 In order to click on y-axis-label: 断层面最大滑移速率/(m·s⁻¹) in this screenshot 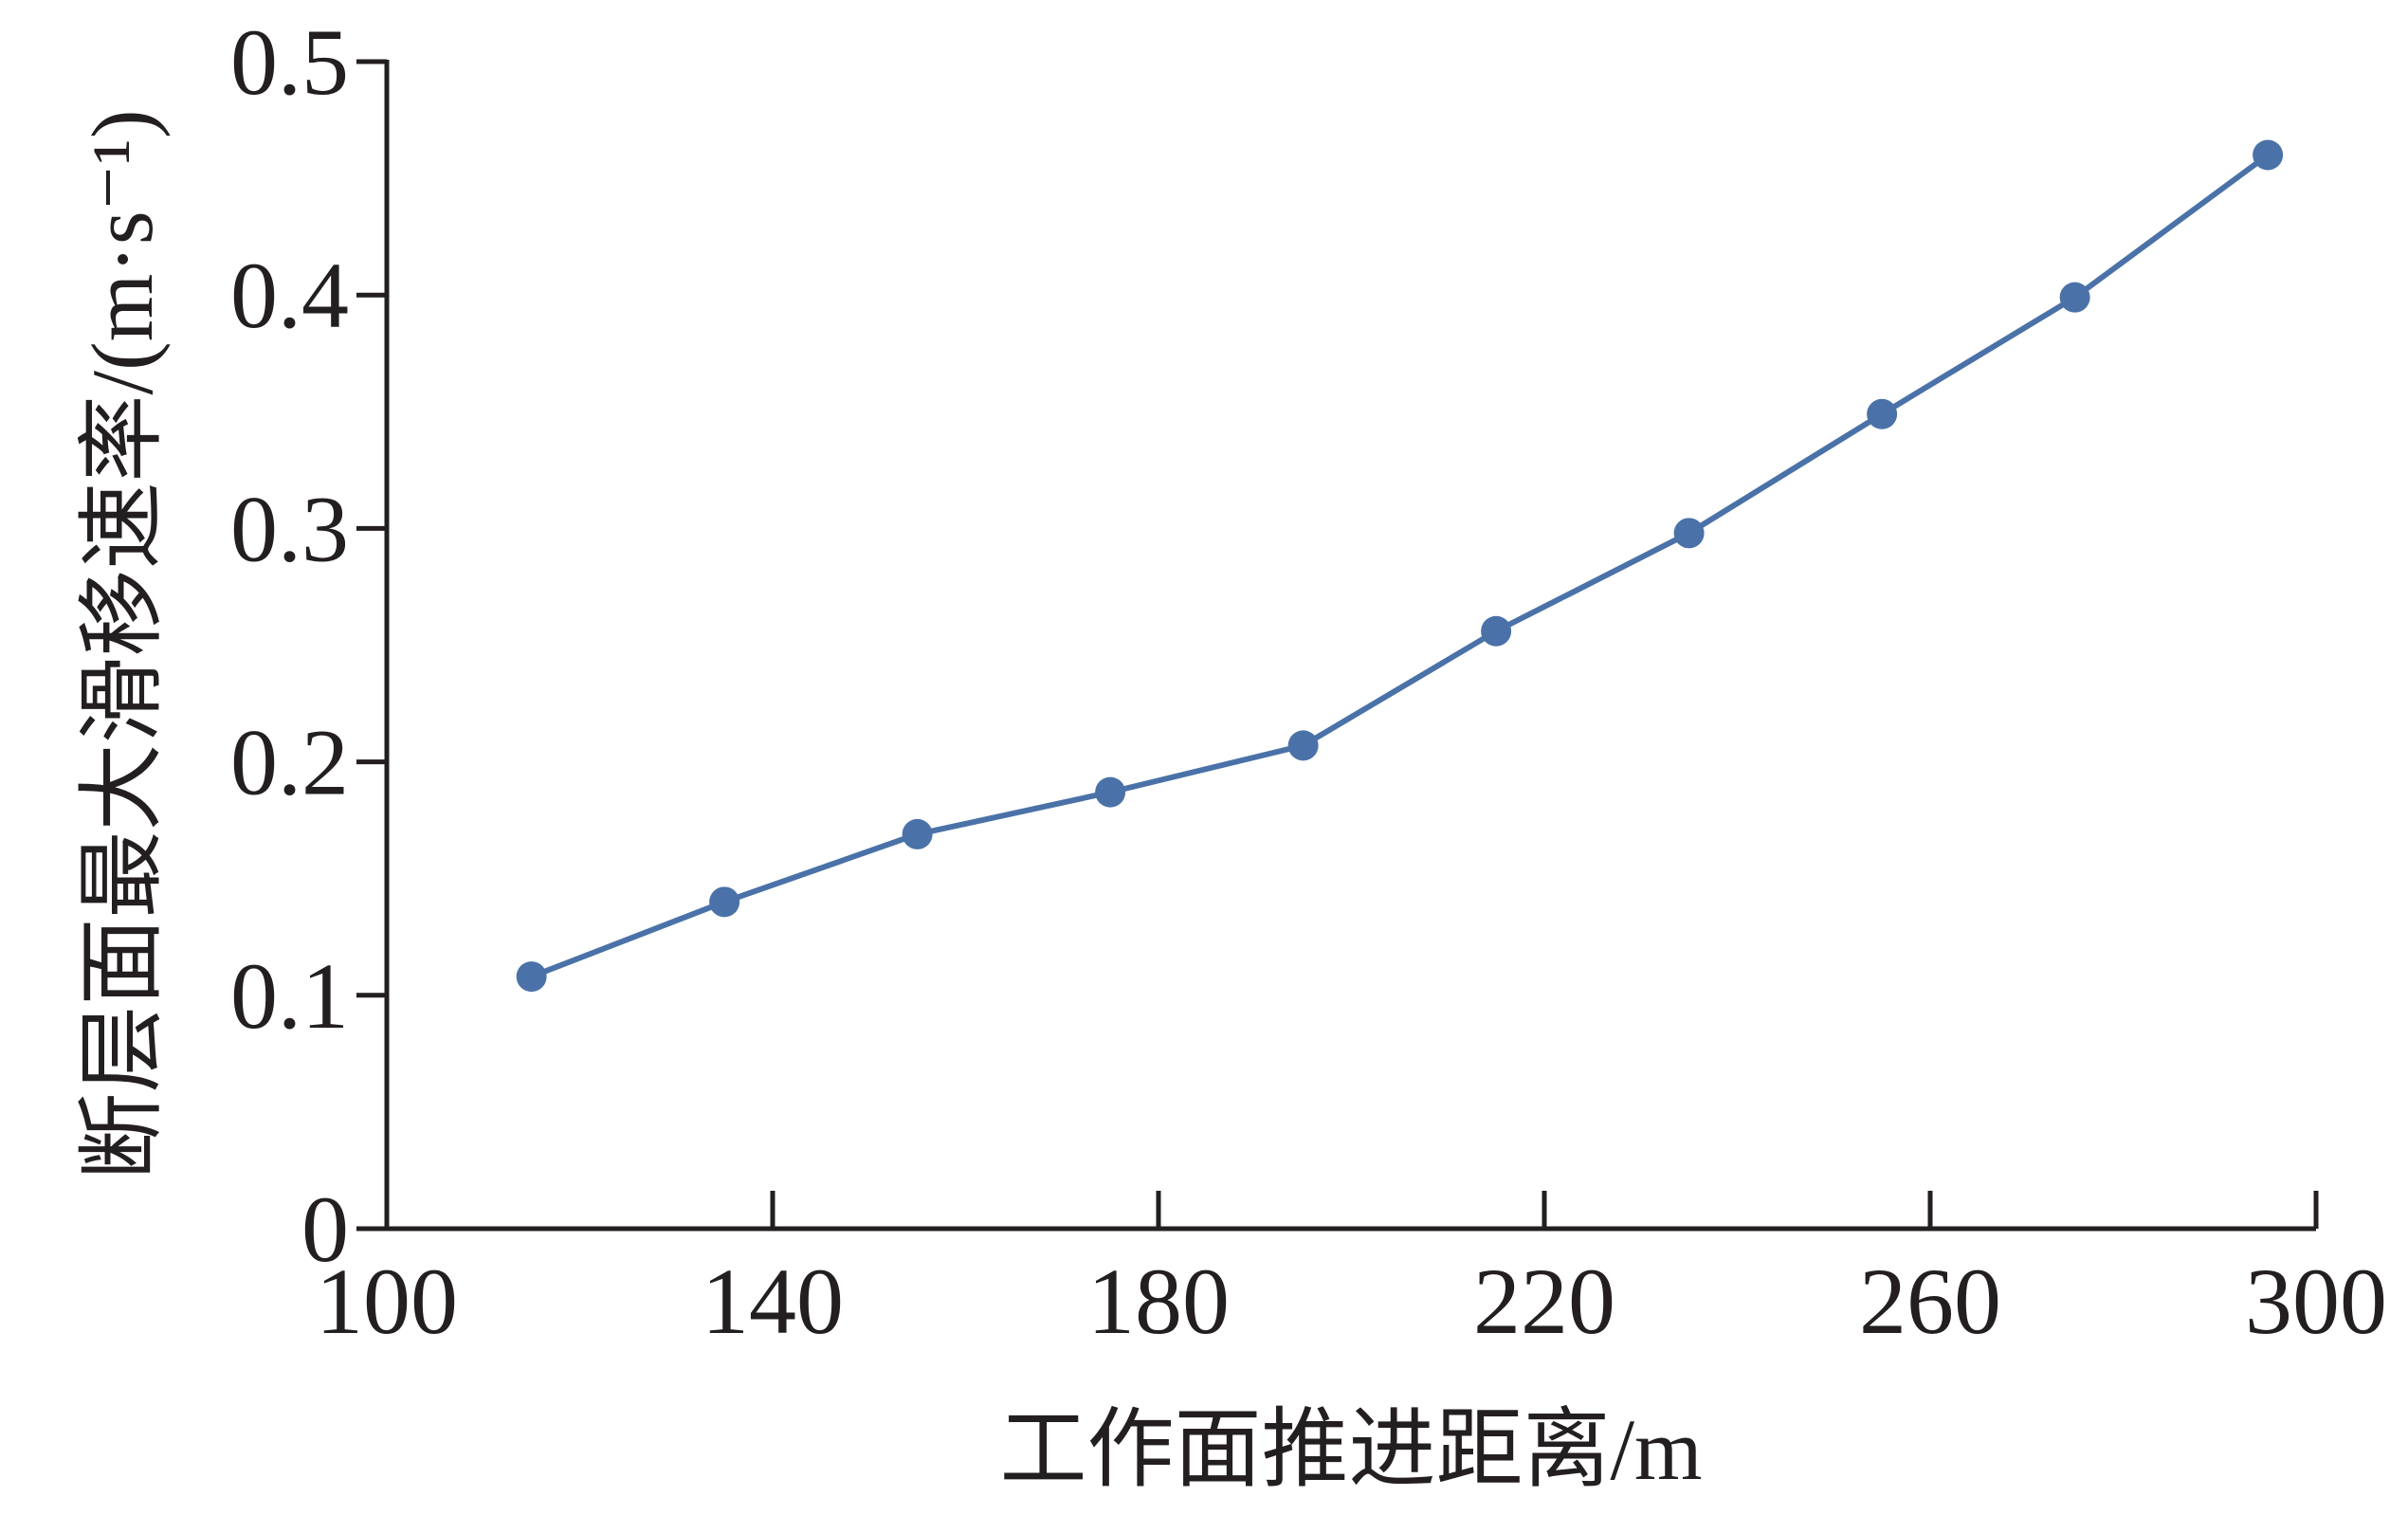, I will do `click(122, 645)`.